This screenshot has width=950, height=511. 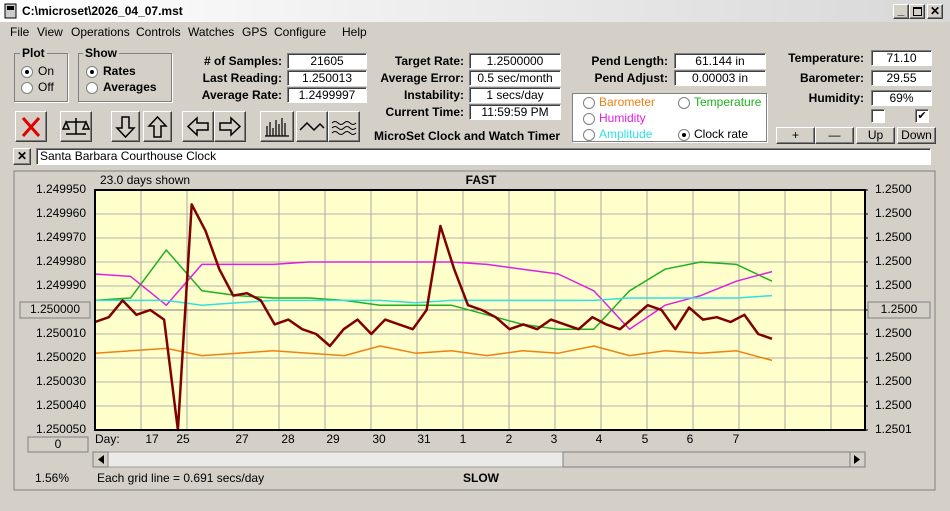 I want to click on legend-label: Barometer, so click(x=627, y=102).